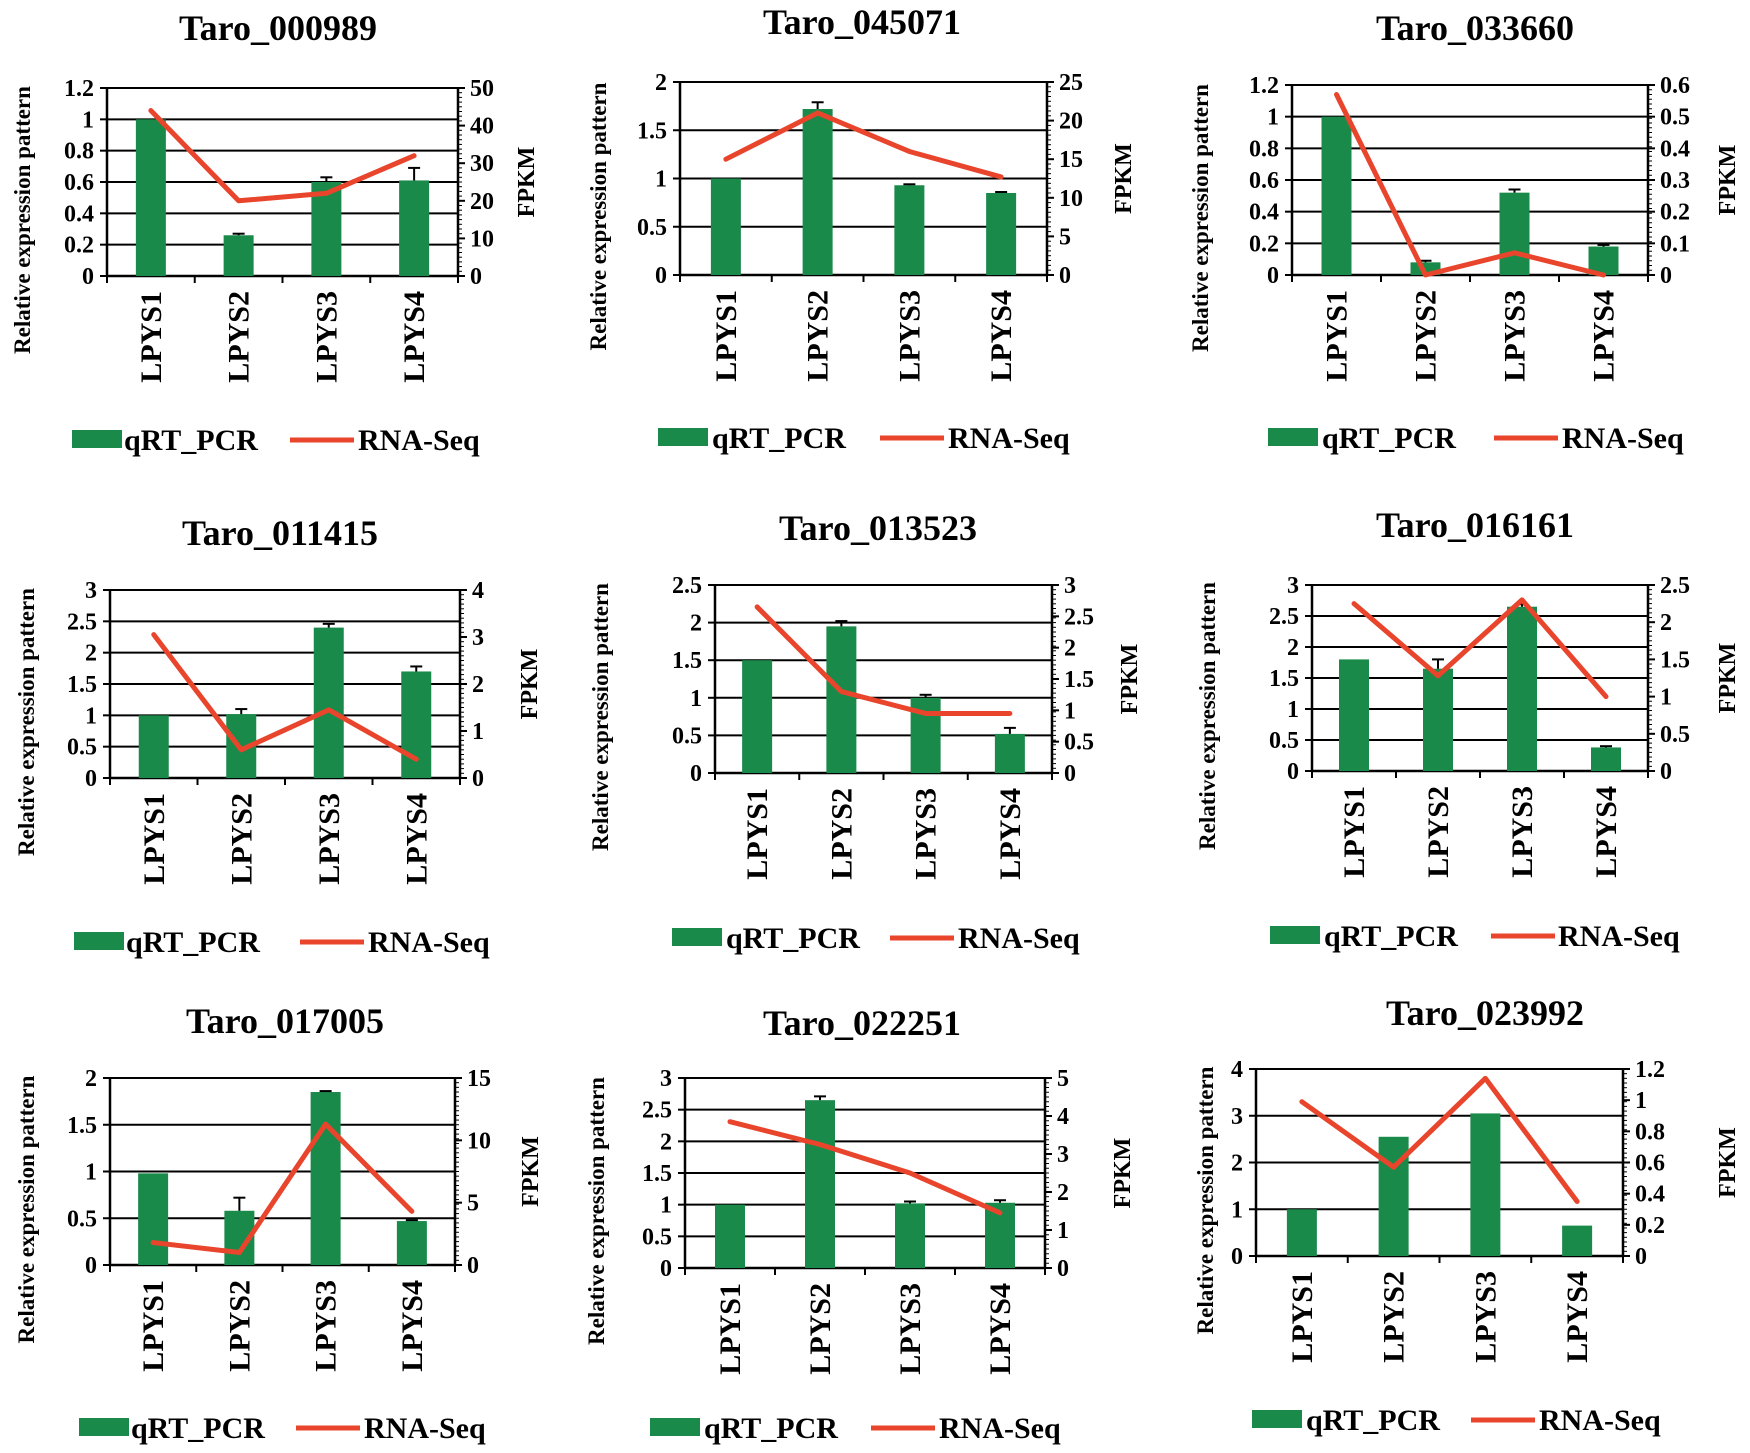 This screenshot has height=1453, width=1750. What do you see at coordinates (79, 246) in the screenshot?
I see `left-tick-label: 0.2` at bounding box center [79, 246].